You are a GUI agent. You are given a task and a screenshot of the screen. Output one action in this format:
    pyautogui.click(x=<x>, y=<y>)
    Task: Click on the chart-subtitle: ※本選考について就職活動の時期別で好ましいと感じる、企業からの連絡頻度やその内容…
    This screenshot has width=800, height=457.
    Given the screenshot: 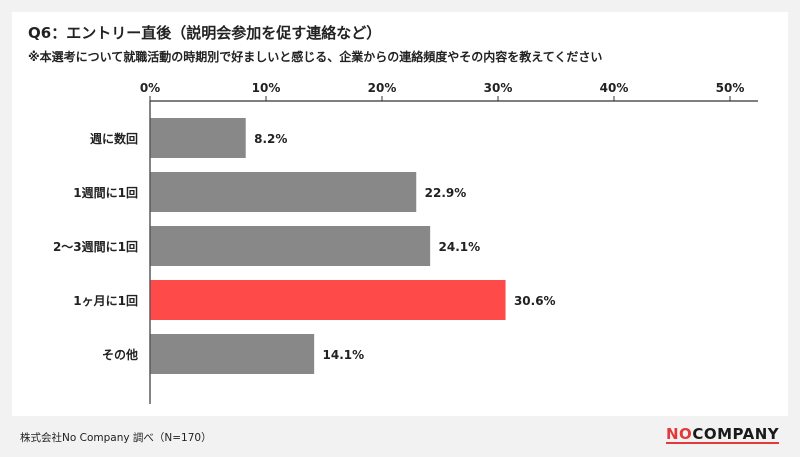 What is the action you would take?
    pyautogui.click(x=315, y=57)
    